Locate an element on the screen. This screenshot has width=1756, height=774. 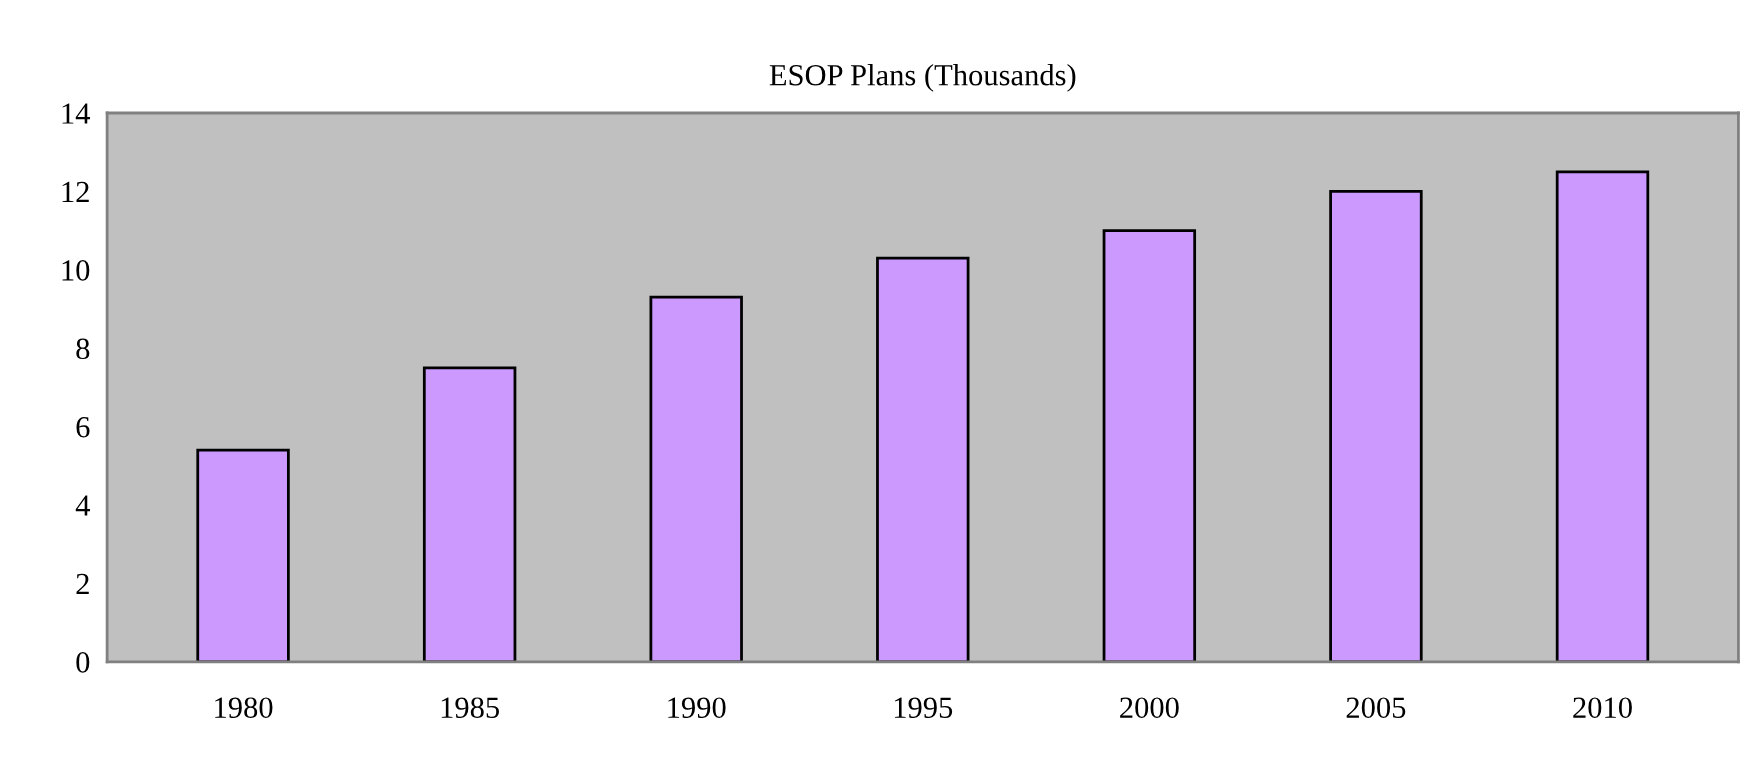
x-tick-label: 1985 is located at coordinates (470, 707).